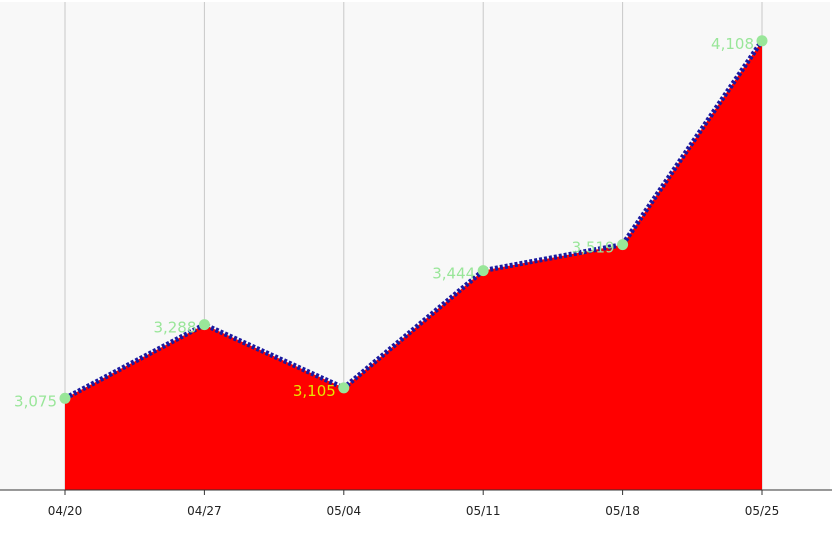  Describe the element at coordinates (344, 511) in the screenshot. I see `x-tick-label-05-04: 05/04` at that location.